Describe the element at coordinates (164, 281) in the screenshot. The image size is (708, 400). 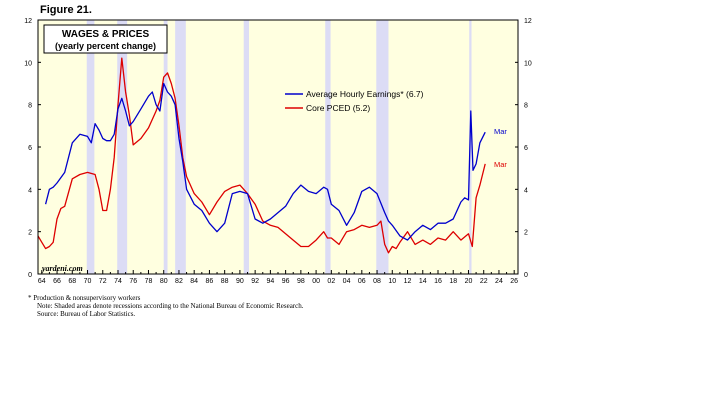
I see `x-tick-label-80: 80` at that location.